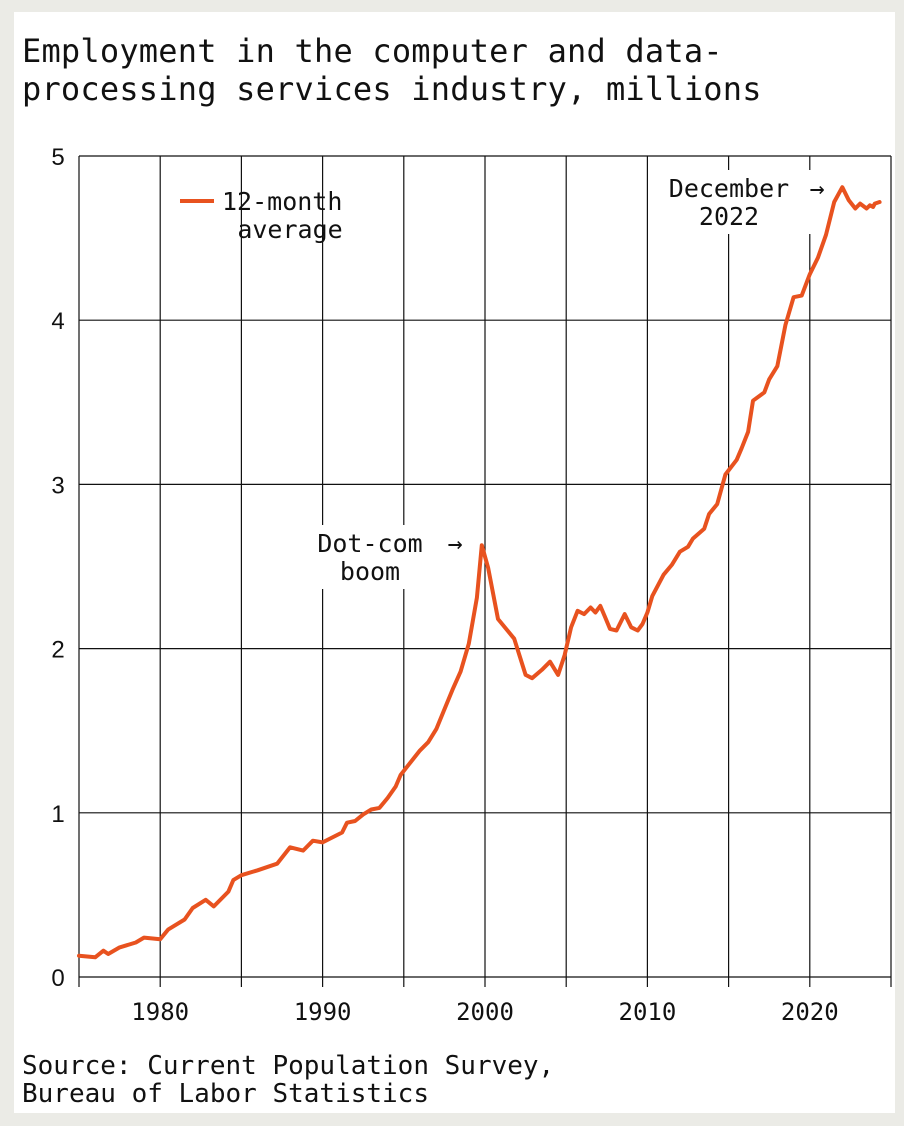  Describe the element at coordinates (57, 485) in the screenshot. I see `y-tick-label: 3` at that location.